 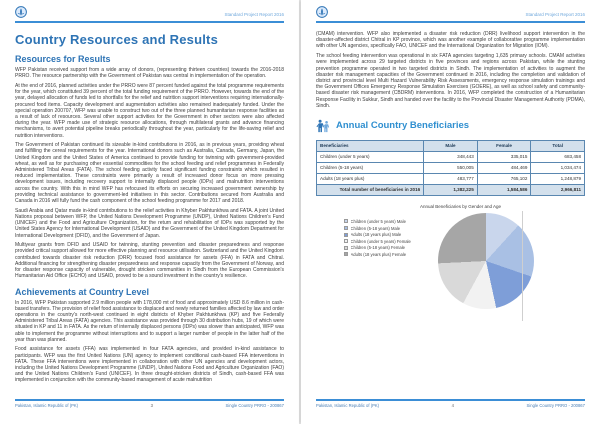 What do you see at coordinates (370, 189) in the screenshot?
I see `total-label: Total number of beneficiaries in 2016` at bounding box center [370, 189].